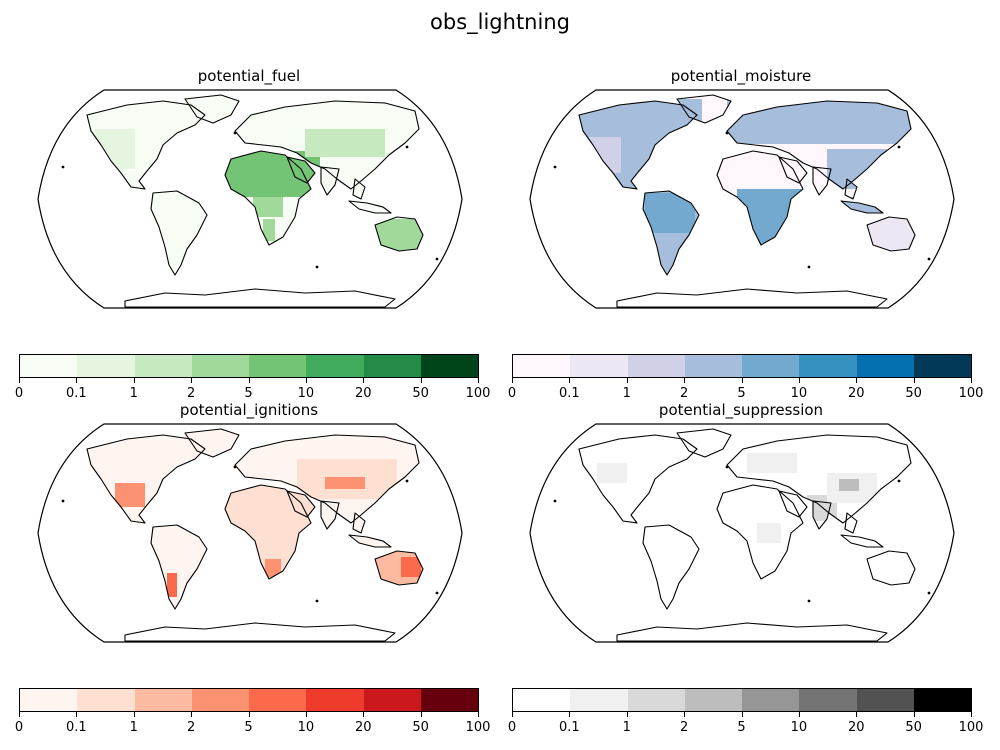 This screenshot has width=1000, height=750. I want to click on land-seAsia, so click(359, 523).